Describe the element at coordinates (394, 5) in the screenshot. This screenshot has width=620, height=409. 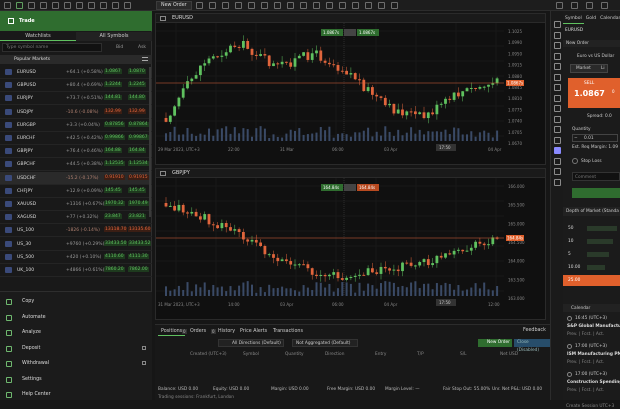
I see `redo-icon` at that location.